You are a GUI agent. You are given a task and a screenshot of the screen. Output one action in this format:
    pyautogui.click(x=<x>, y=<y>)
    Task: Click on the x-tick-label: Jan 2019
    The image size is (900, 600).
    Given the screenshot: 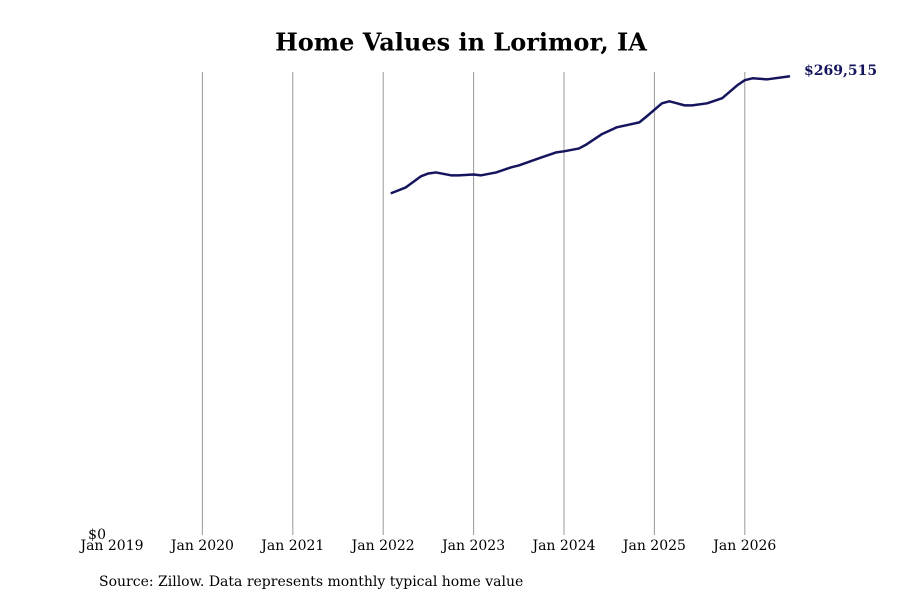 What is the action you would take?
    pyautogui.click(x=110, y=546)
    